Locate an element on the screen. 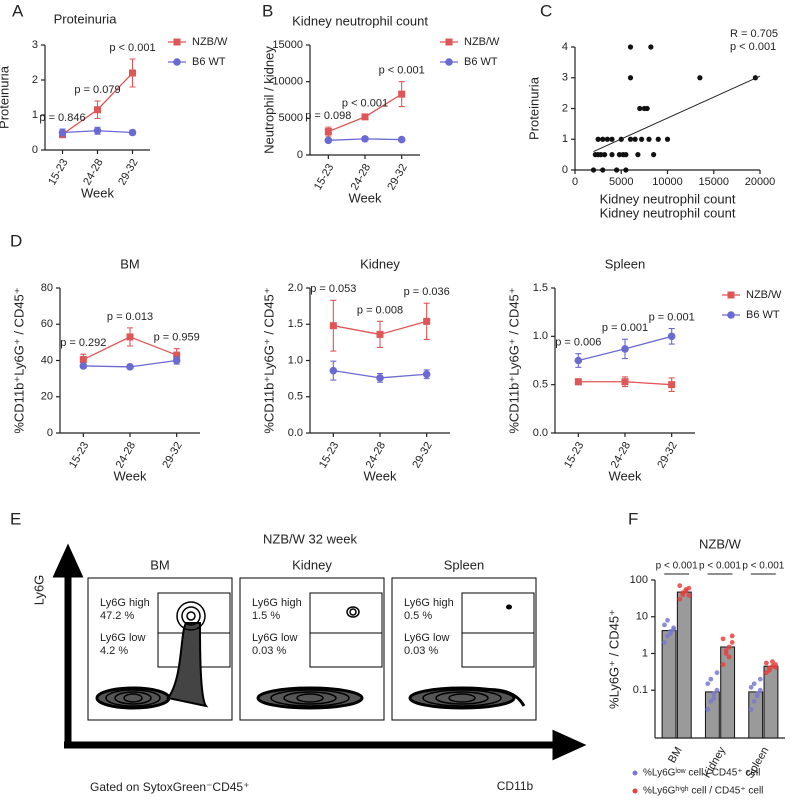  y-arrow is located at coordinates (68, 645).